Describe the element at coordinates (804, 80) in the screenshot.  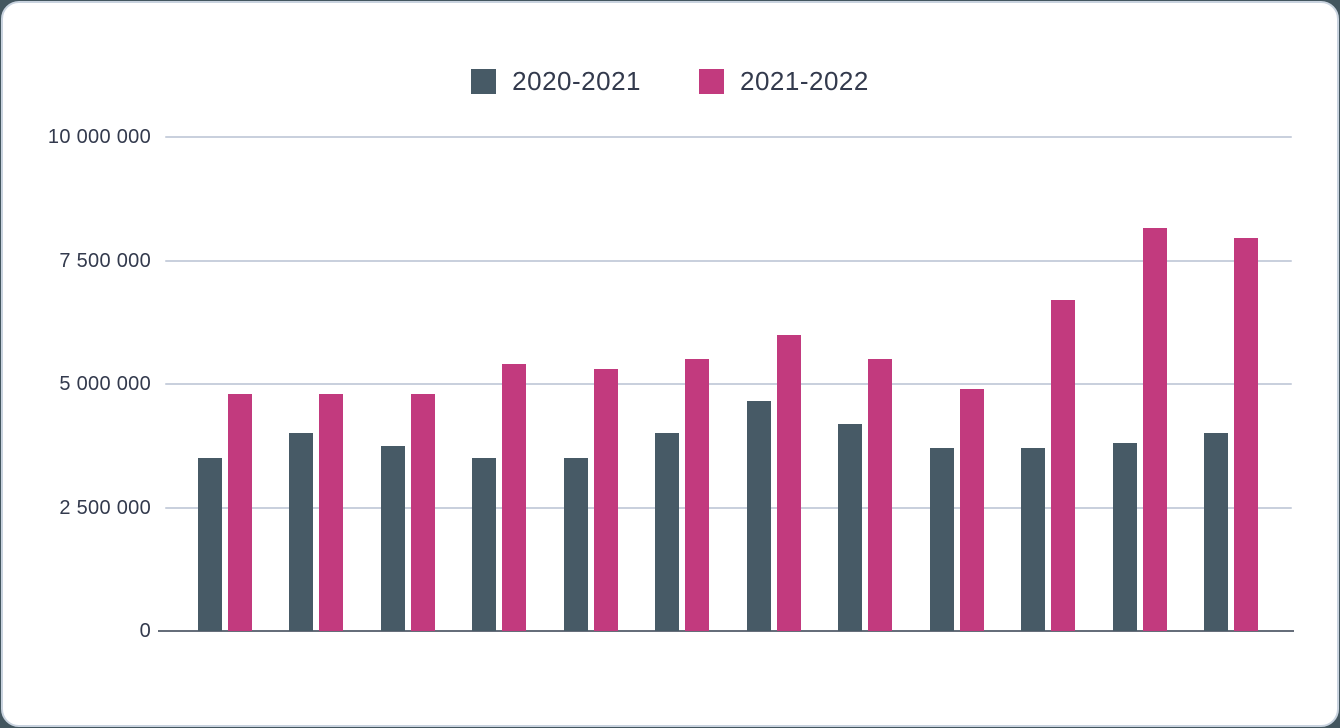
I see `legend-label-2021-2022: 2021-2022` at that location.